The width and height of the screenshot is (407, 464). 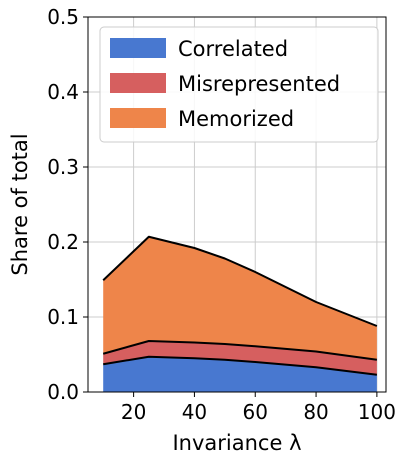 I want to click on legend-label: Misrepresented, so click(x=259, y=84).